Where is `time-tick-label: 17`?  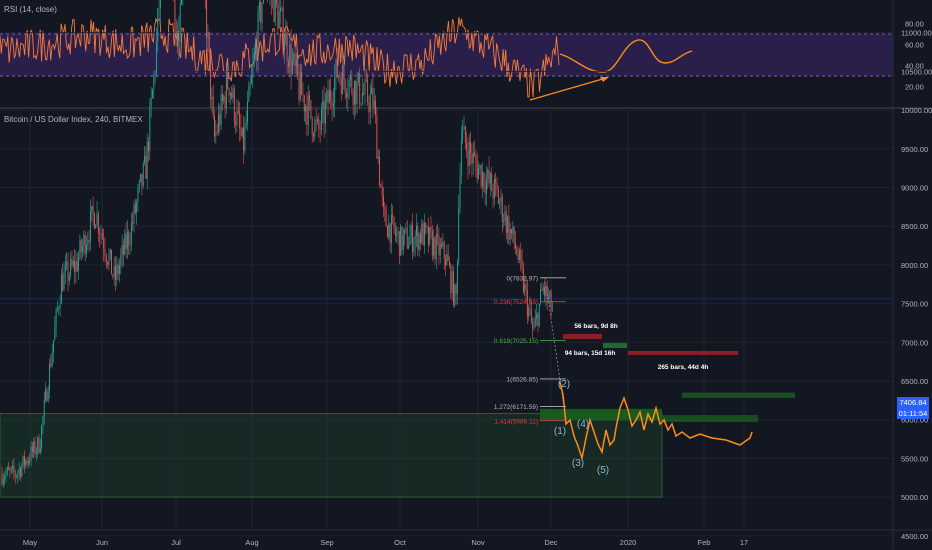
time-tick-label: 17 is located at coordinates (744, 542).